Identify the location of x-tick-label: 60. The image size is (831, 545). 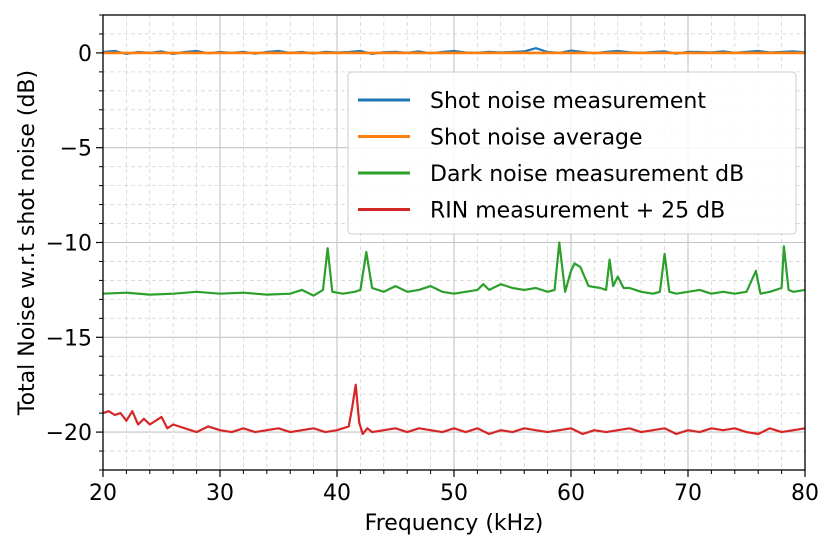
(571, 493).